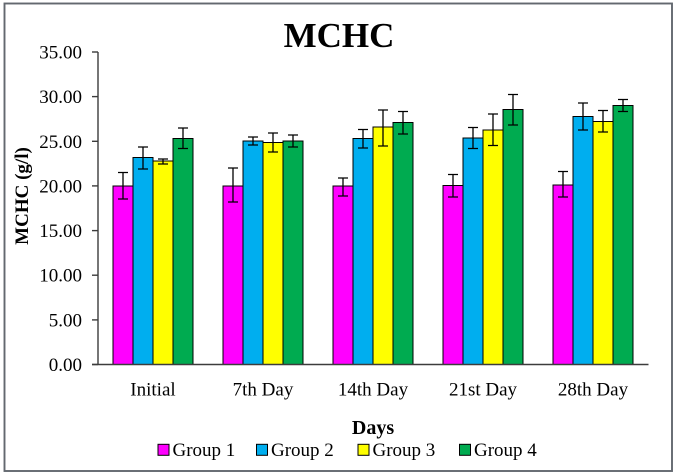  I want to click on svg-text: 10.00, so click(60, 276).